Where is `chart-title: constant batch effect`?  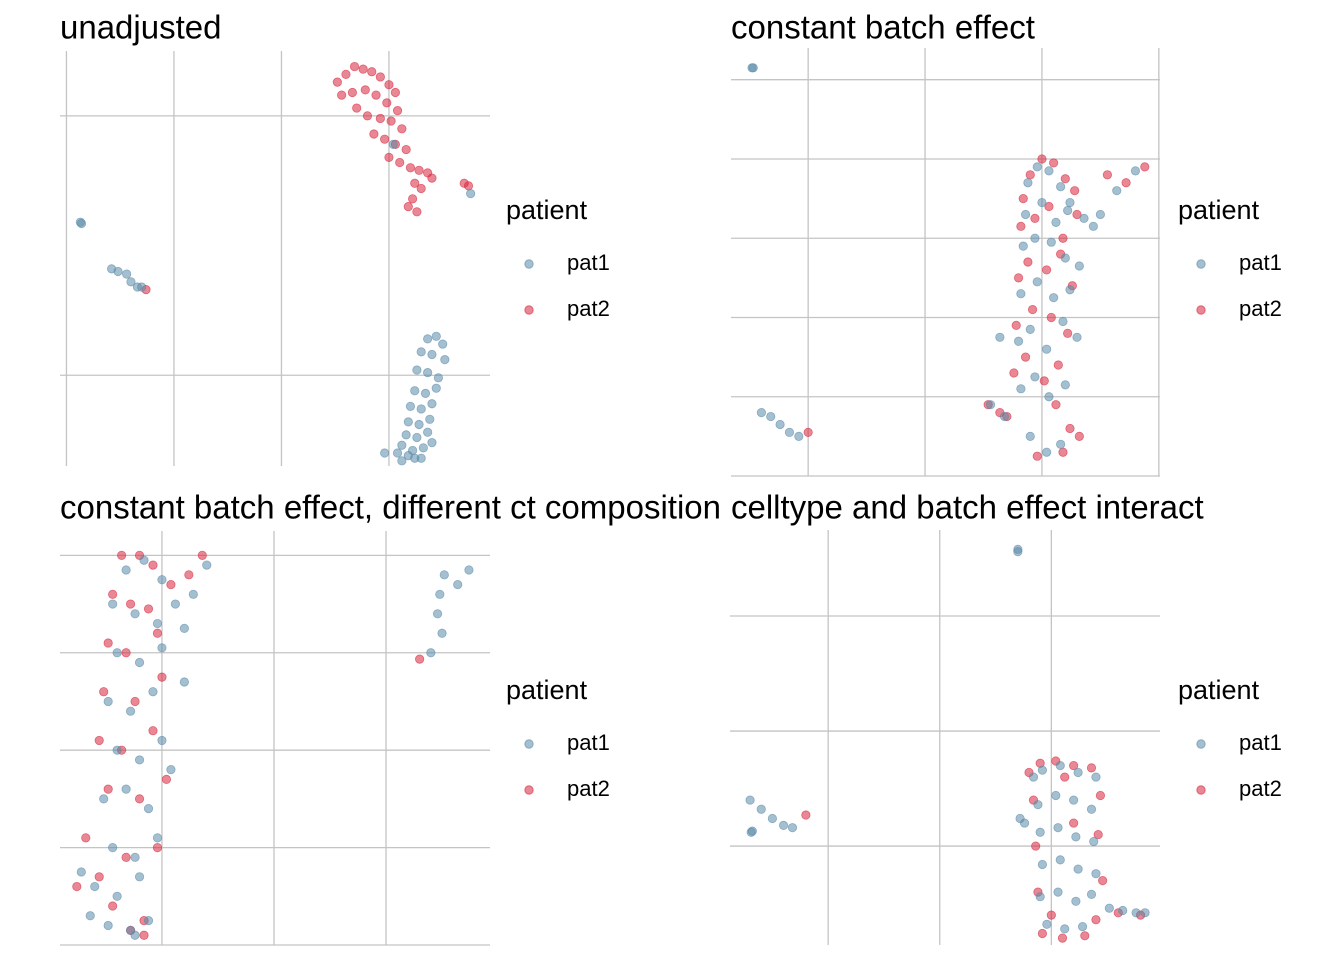 chart-title: constant batch effect is located at coordinates (883, 27).